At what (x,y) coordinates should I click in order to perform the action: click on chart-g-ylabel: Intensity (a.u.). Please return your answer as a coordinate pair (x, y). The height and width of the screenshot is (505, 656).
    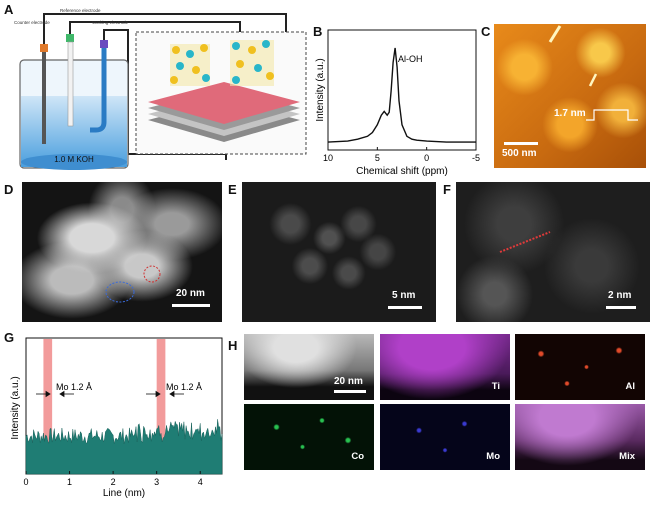
    Looking at the image, I should click on (15, 407).